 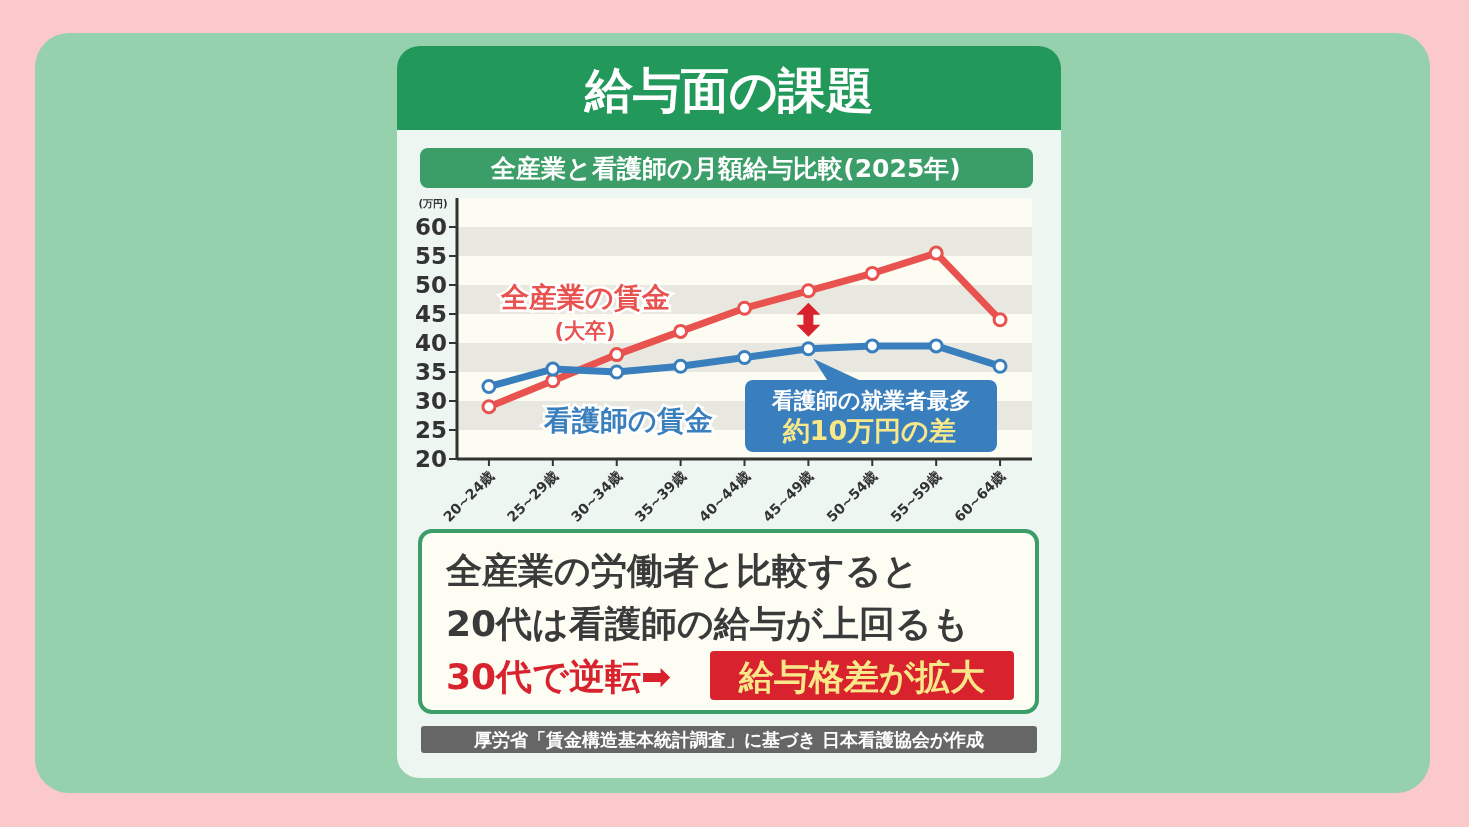 I want to click on y-tick-label: 30, so click(x=430, y=401).